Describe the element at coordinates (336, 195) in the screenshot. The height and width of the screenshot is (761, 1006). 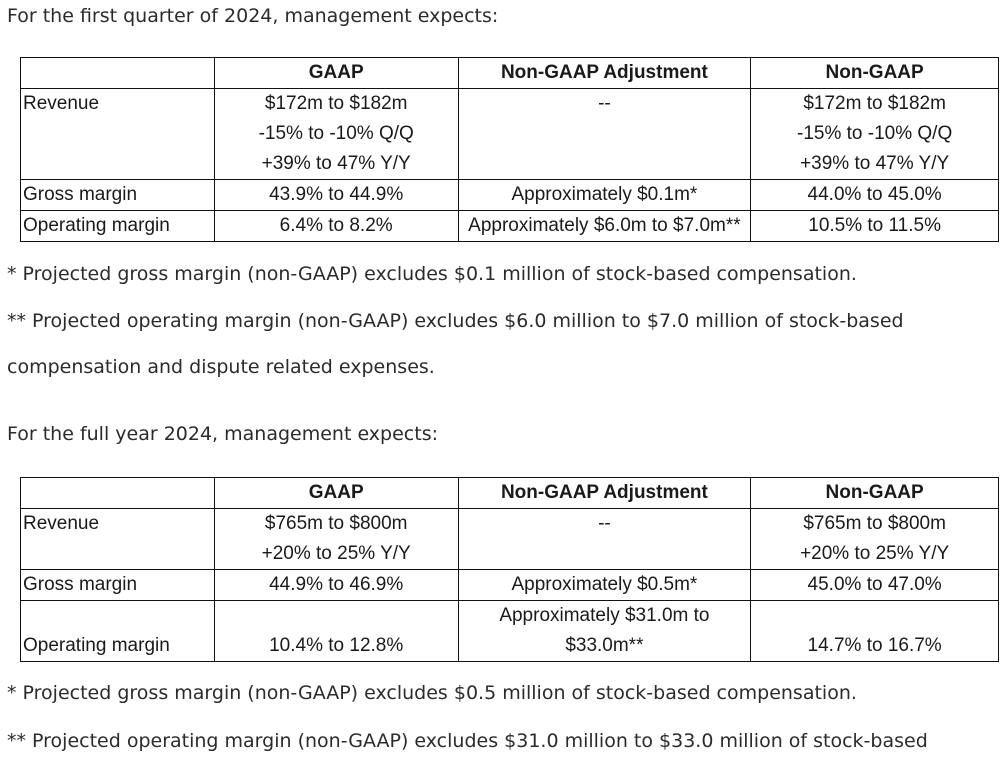
I see `gross-margin-gaap: 43.9% to 44.9%` at that location.